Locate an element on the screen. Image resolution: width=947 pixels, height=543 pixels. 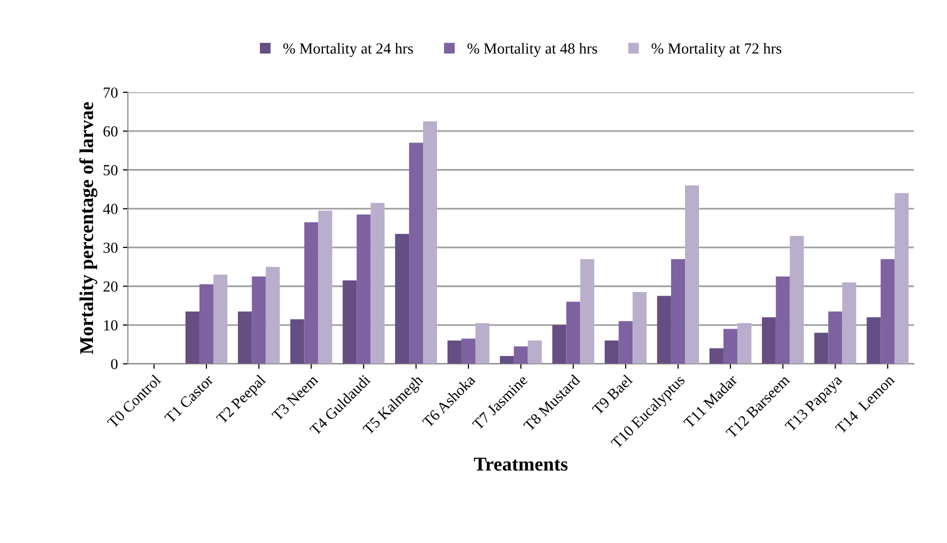
y-tick-label: 0 is located at coordinates (114, 364).